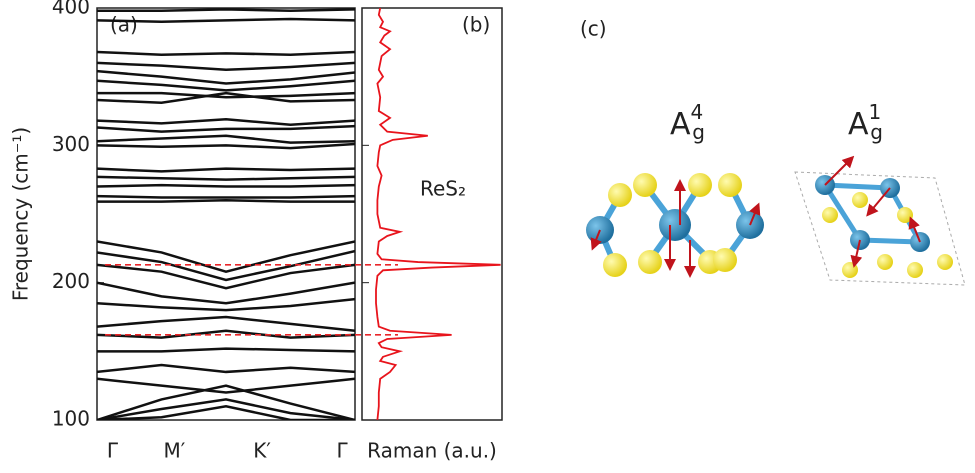  Describe the element at coordinates (675, 225) in the screenshot. I see `structure-a4g` at that location.